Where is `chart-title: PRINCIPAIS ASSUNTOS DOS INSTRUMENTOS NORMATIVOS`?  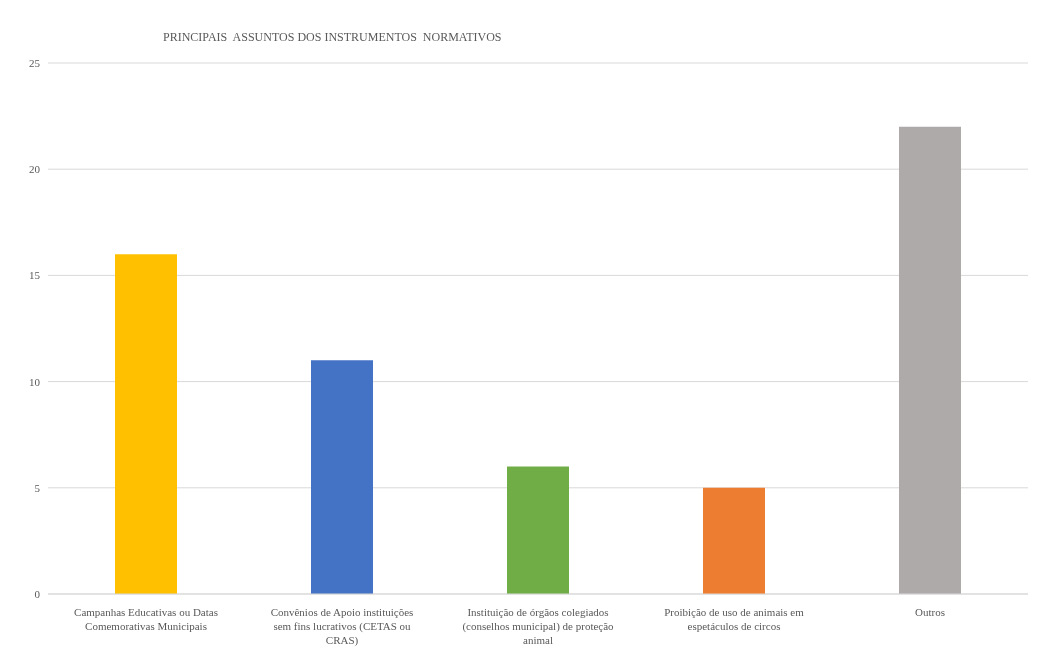 chart-title: PRINCIPAIS ASSUNTOS DOS INSTRUMENTOS NORMATIVOS is located at coordinates (332, 37).